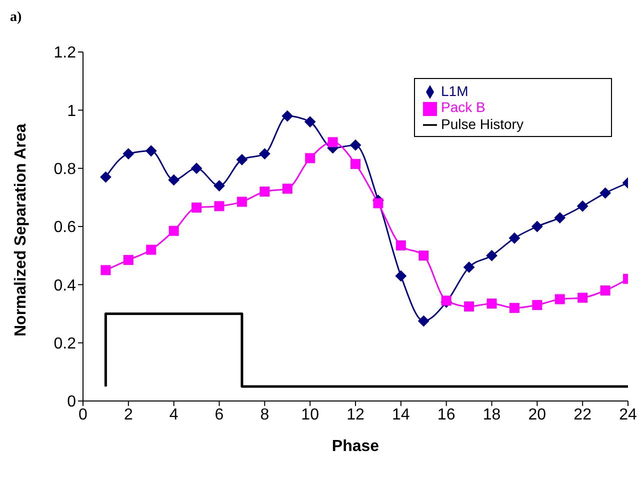  What do you see at coordinates (491, 415) in the screenshot?
I see `x-tick-label: 18` at bounding box center [491, 415].